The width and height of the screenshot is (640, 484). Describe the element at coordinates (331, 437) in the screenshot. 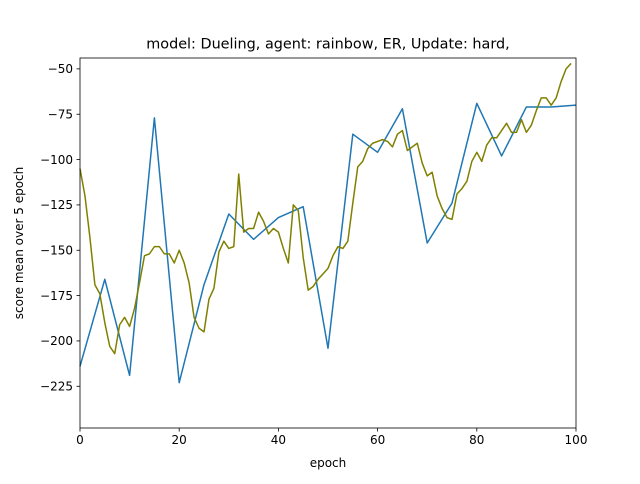

I see `x-axis-ticks: 0 20 40 60 80 100` at that location.